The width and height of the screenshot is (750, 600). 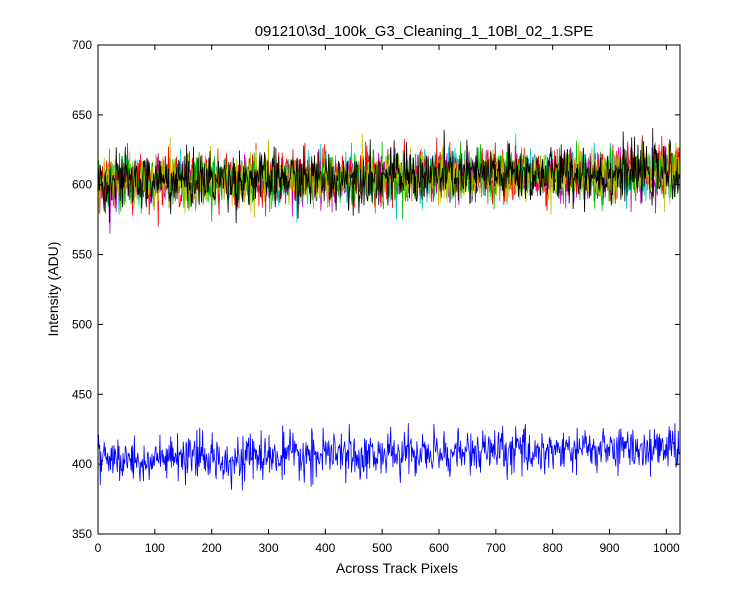 What do you see at coordinates (82, 115) in the screenshot?
I see `y-tick-label: 650` at bounding box center [82, 115].